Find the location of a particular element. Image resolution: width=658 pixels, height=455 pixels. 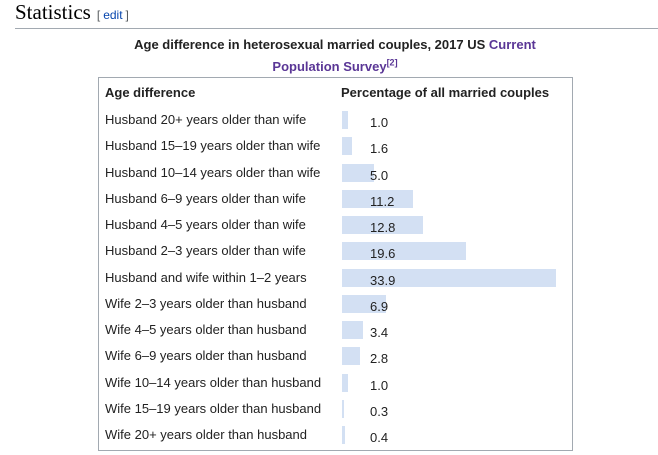

edit-bracket: [ is located at coordinates (98, 15).